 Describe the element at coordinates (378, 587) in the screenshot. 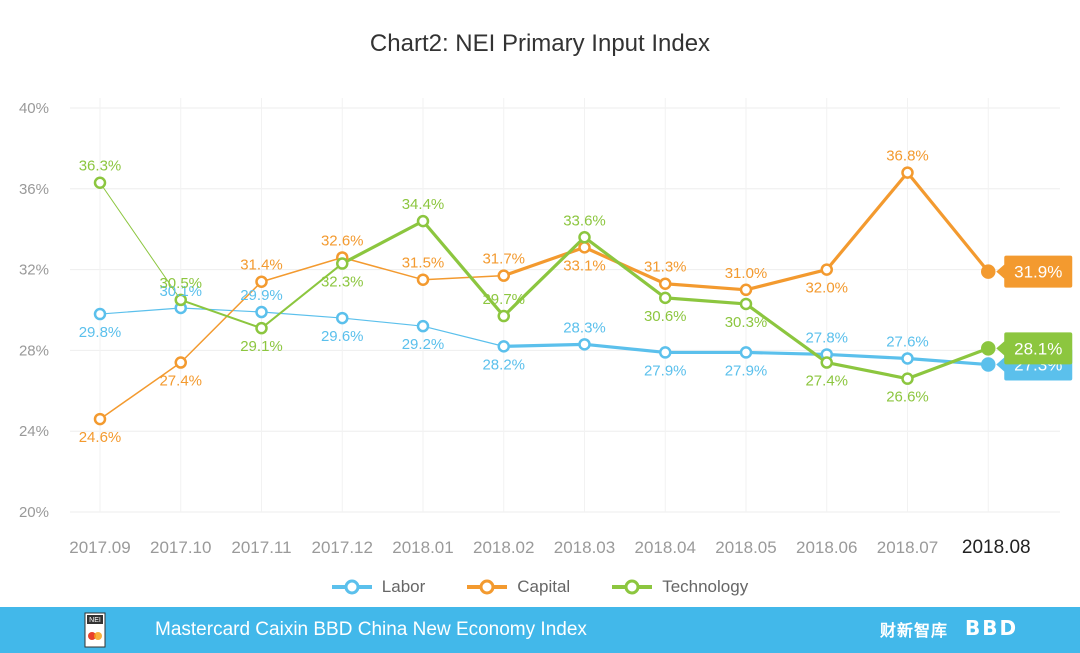

I see `legend-item-labor: Labor` at that location.